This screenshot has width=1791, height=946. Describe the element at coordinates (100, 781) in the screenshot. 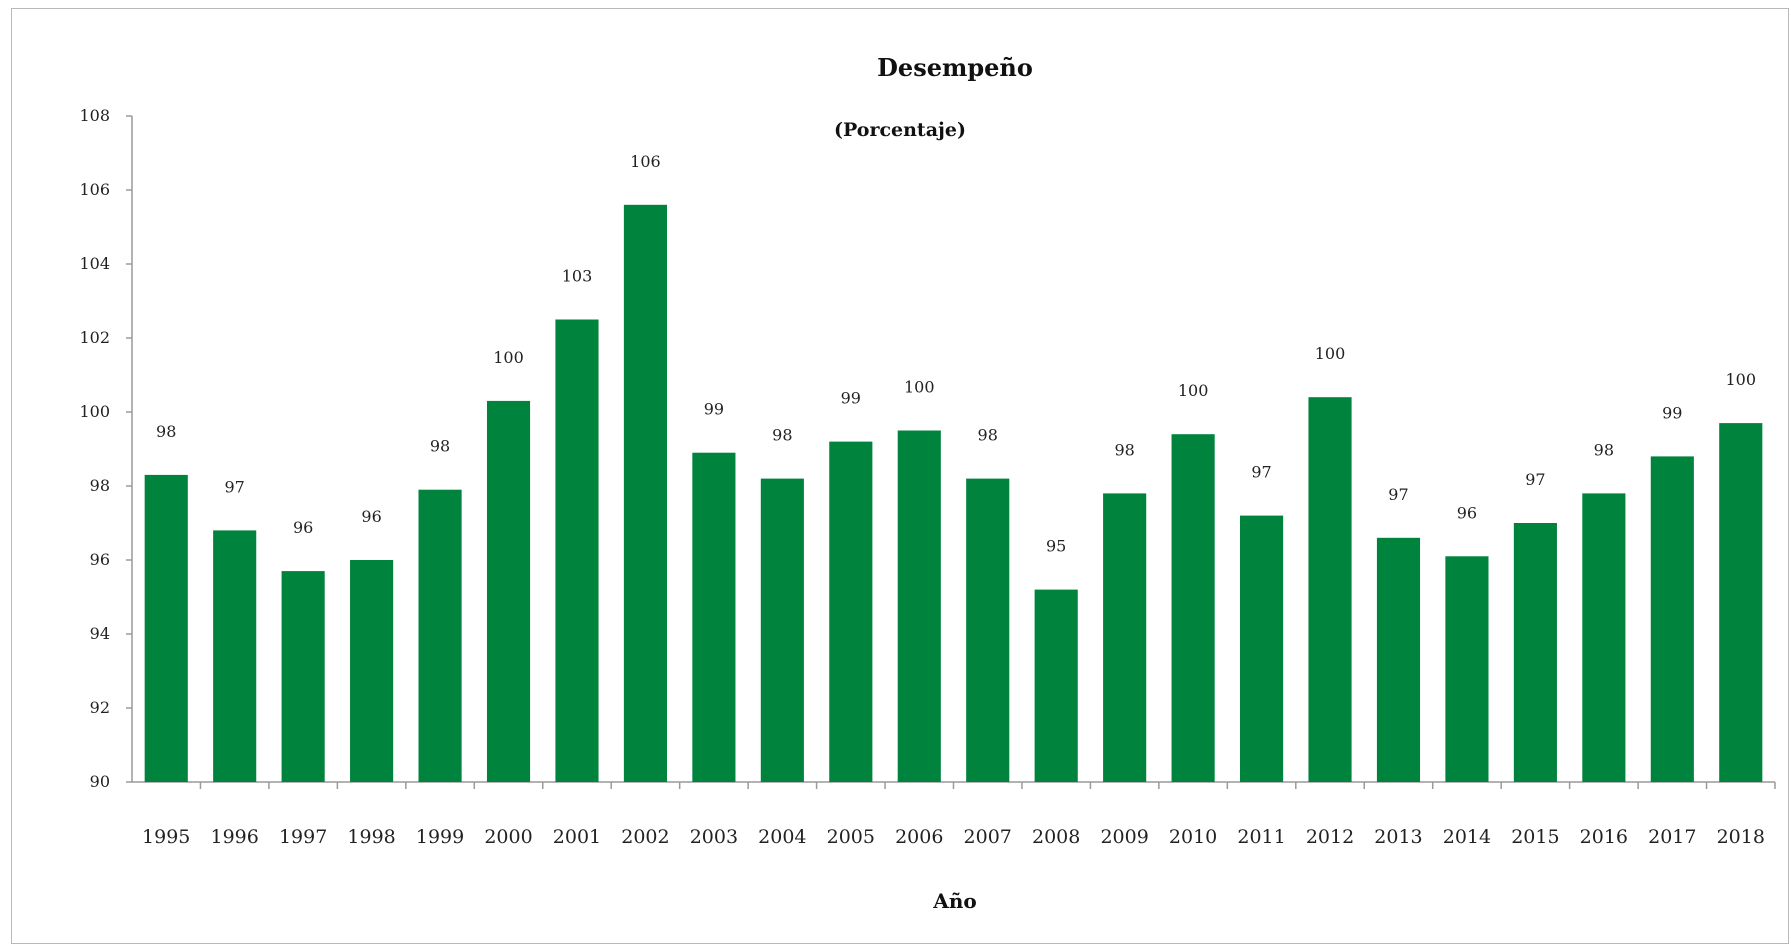

I see `y-tick-label: 90` at that location.